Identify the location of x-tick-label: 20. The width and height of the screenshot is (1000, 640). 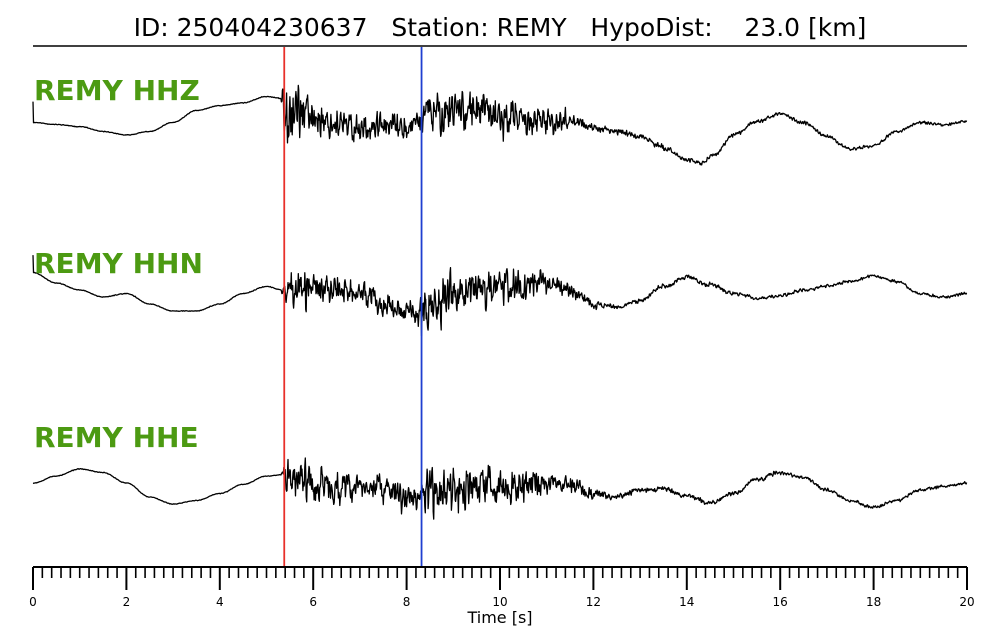
(966, 602).